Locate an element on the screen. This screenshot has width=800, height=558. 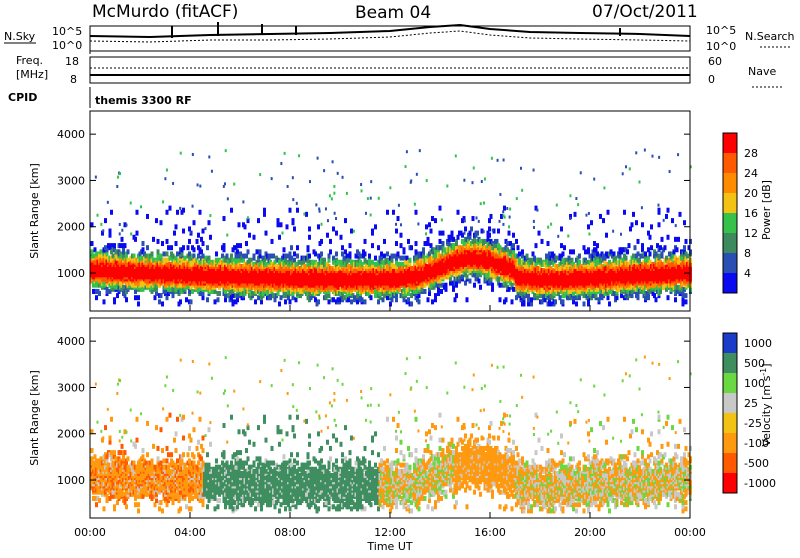
freq-tick-low: 8 is located at coordinates (73, 79).